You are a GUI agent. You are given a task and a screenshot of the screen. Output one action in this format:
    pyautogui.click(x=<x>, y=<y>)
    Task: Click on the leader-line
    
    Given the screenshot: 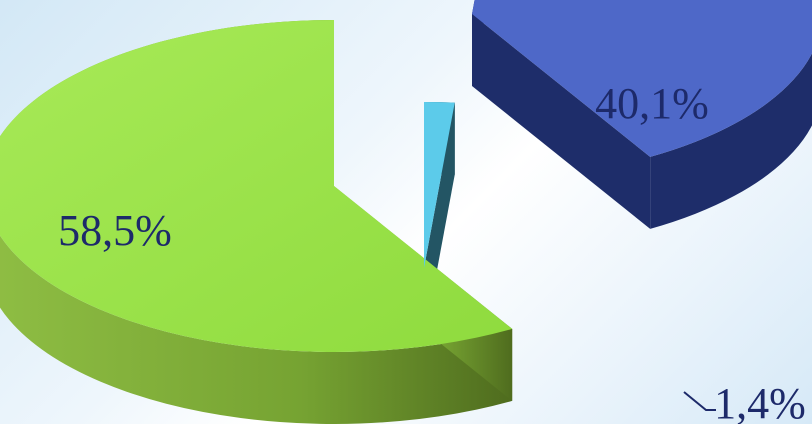 What is the action you would take?
    pyautogui.click(x=699, y=401)
    